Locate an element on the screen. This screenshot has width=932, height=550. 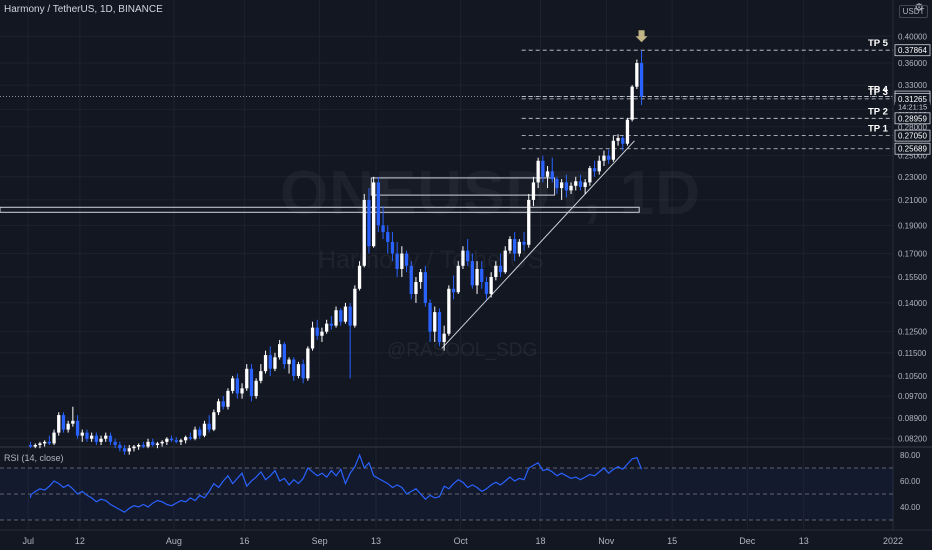
target-label: TP 4 is located at coordinates (878, 90).